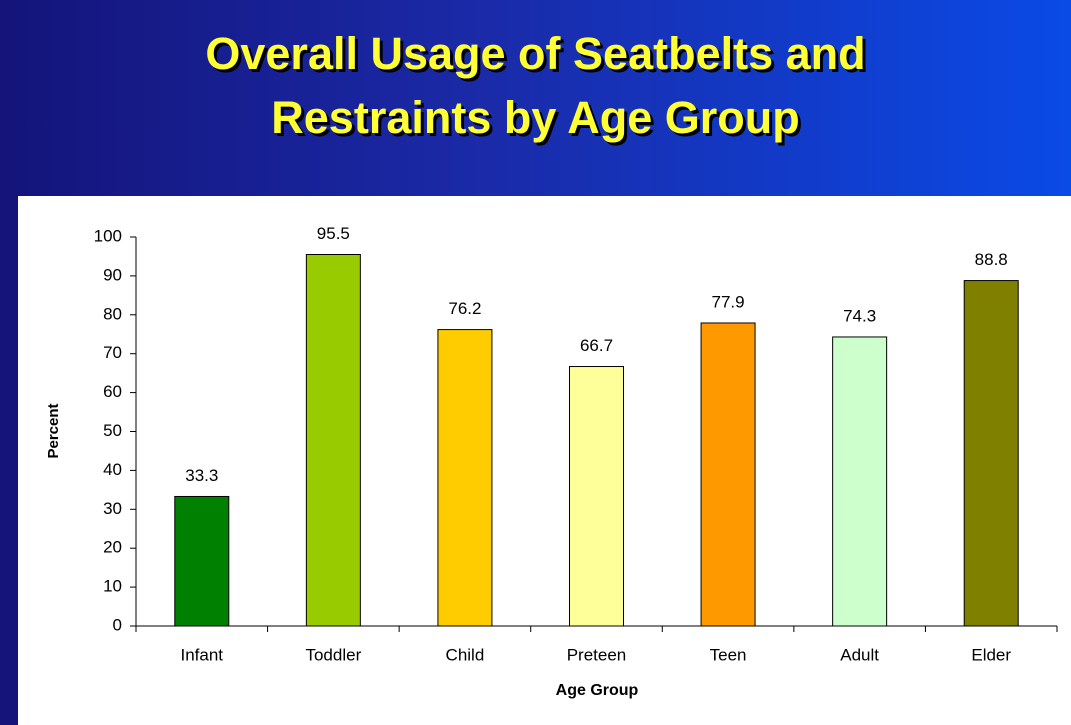  What do you see at coordinates (117, 624) in the screenshot?
I see `y-tick-label: 0` at bounding box center [117, 624].